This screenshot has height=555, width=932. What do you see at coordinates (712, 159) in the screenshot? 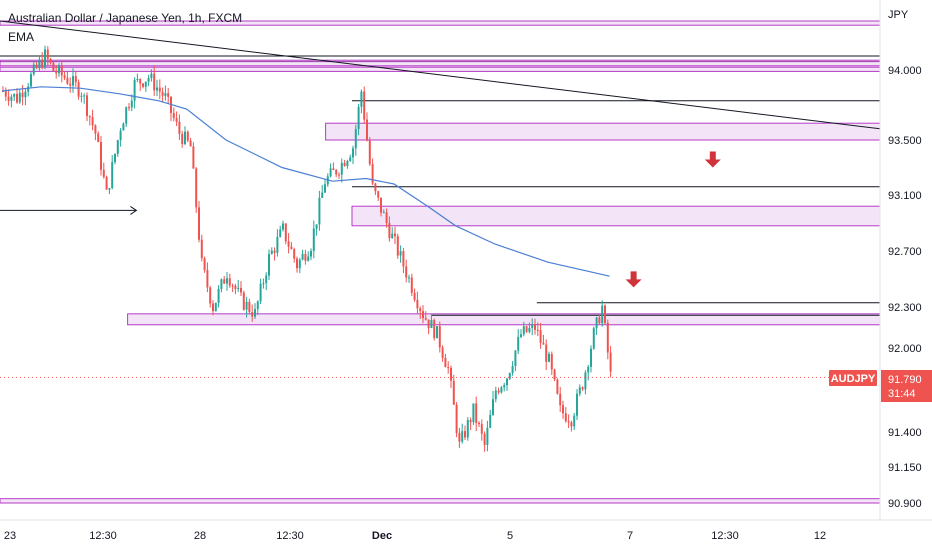
I see `down-arrow-icon` at bounding box center [712, 159].